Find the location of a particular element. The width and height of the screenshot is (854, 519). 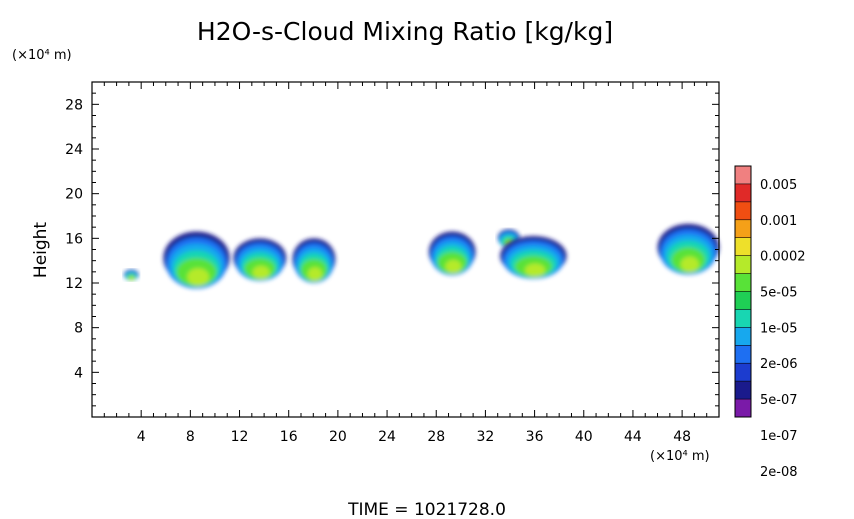

y-axis-label: Height is located at coordinates (41, 250).